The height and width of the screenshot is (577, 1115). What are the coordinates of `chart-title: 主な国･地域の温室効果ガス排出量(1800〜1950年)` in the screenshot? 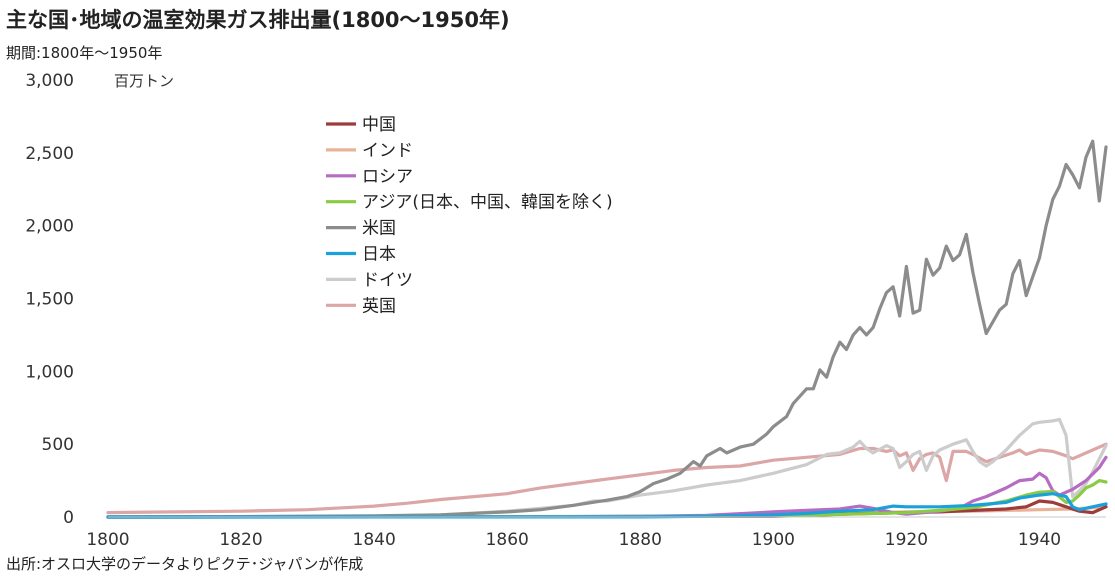 It's located at (258, 20).